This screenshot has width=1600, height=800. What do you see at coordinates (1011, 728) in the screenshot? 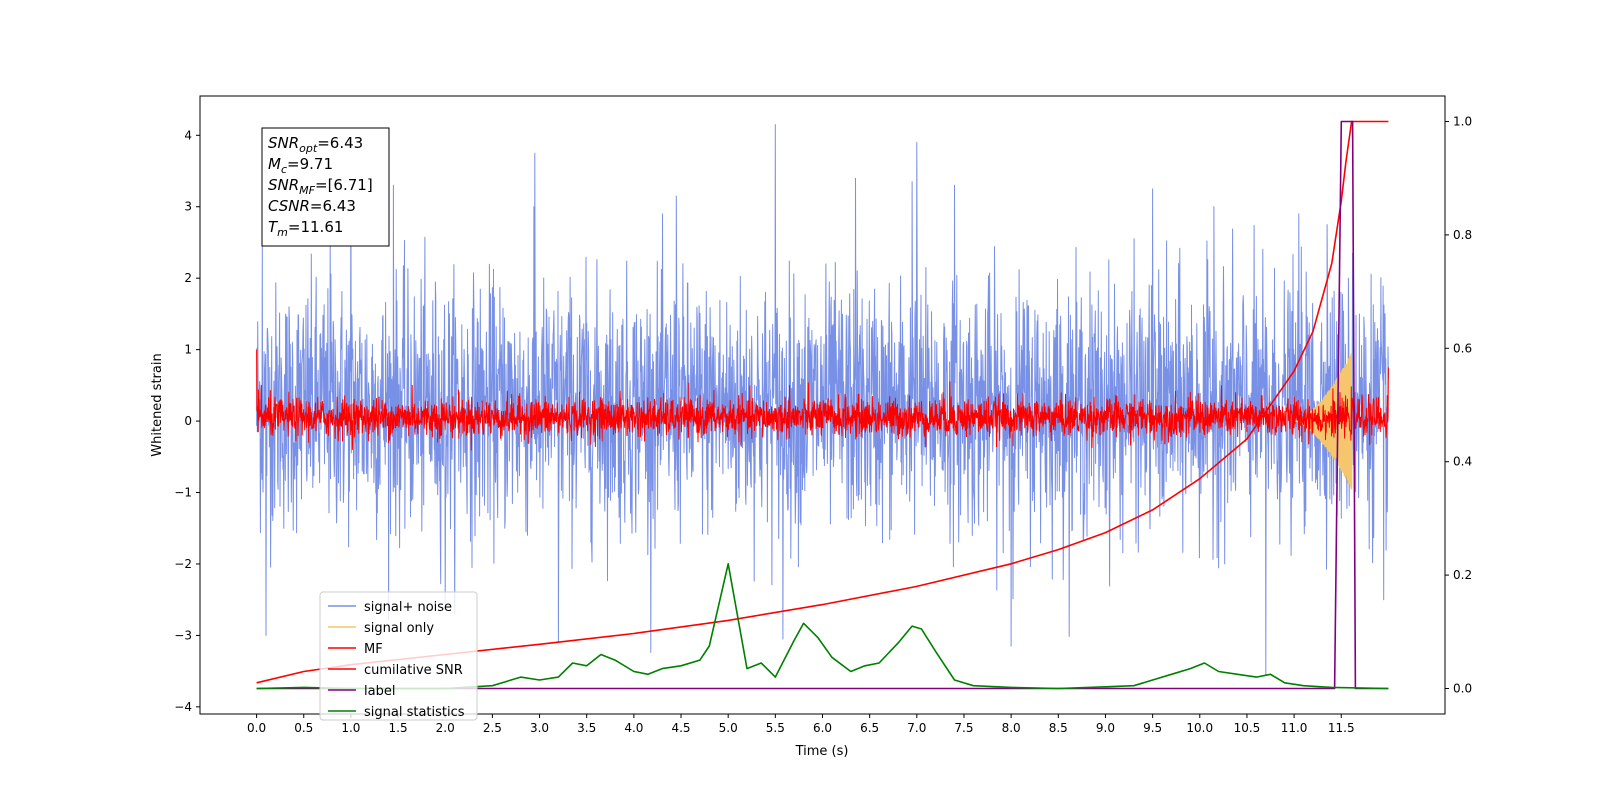
I see `x-tick-label: 8.0` at bounding box center [1011, 728].